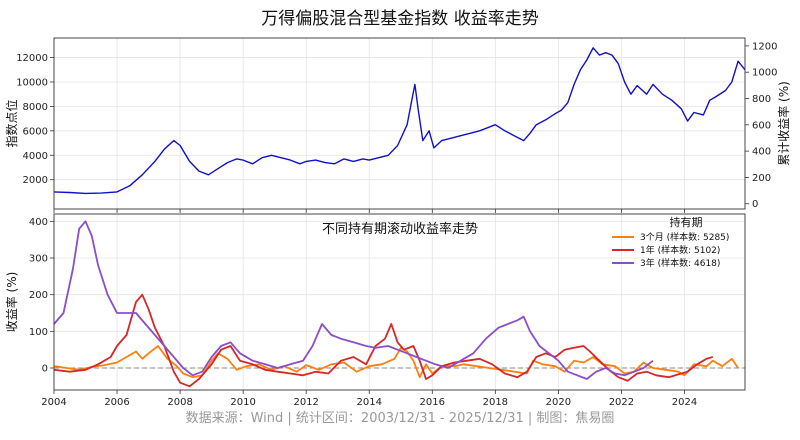 This screenshot has height=440, width=800. I want to click on y2-tick-label: 200, so click(761, 178).